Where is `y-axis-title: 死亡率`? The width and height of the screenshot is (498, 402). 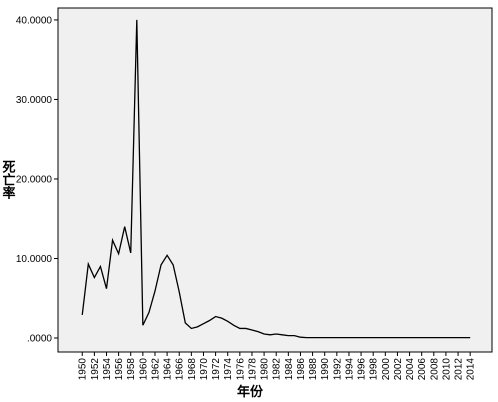
y-axis-title: 死亡率 is located at coordinates (8, 180).